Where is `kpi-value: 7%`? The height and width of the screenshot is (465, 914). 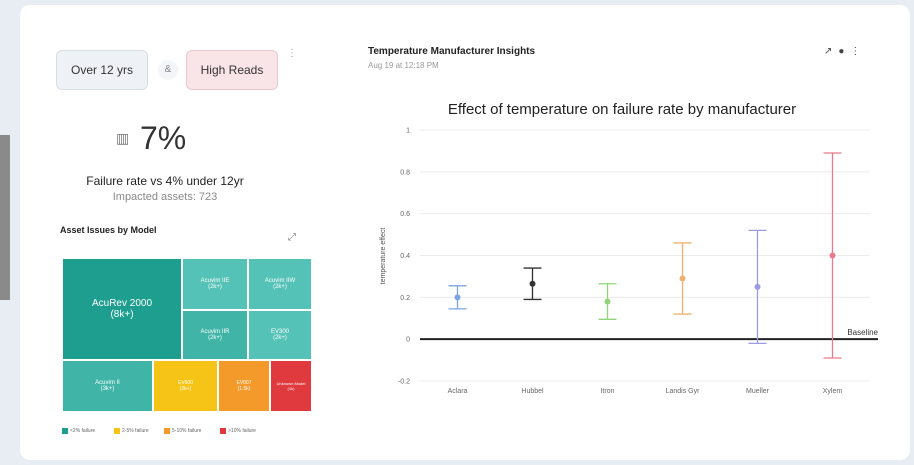
kpi-value: 7% is located at coordinates (163, 138).